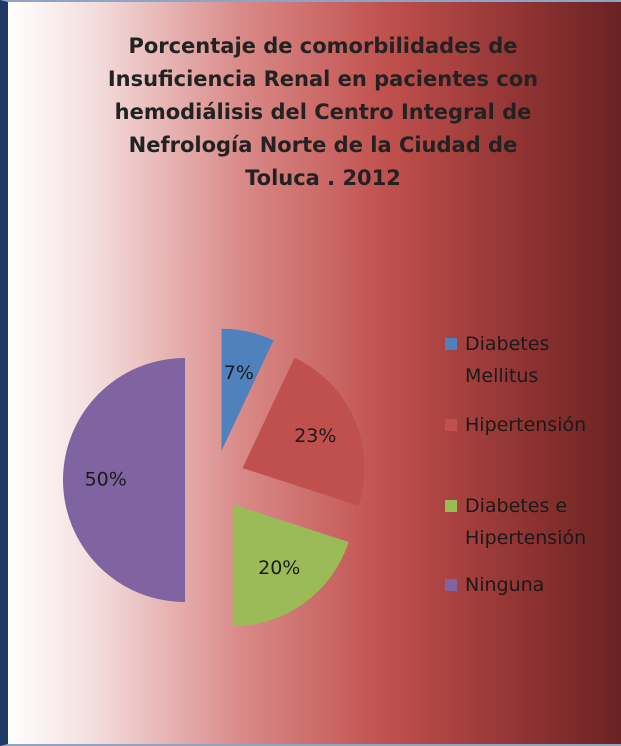 Image resolution: width=621 pixels, height=746 pixels. I want to click on legend-label: Diabetes e Hipertensión, so click(526, 522).